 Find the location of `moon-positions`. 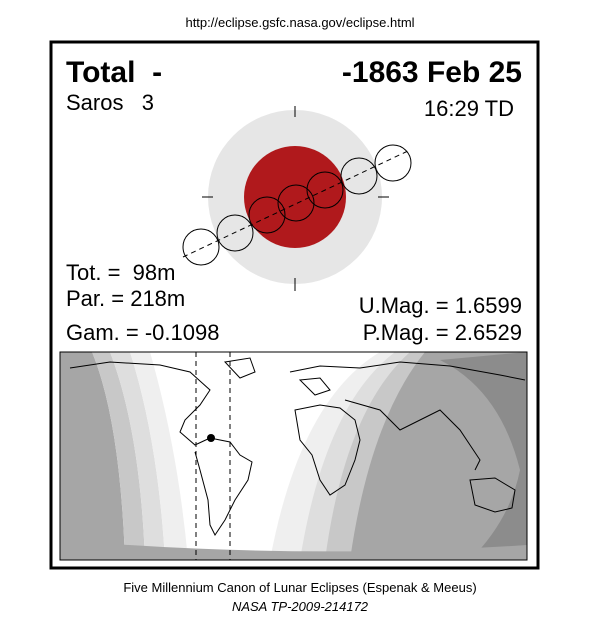

moon-positions is located at coordinates (297, 205).